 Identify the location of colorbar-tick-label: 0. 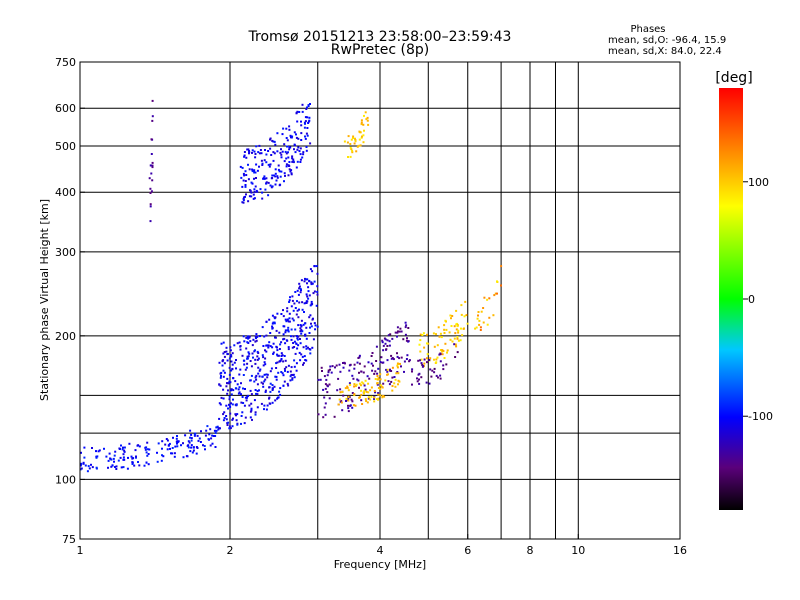
(751, 299).